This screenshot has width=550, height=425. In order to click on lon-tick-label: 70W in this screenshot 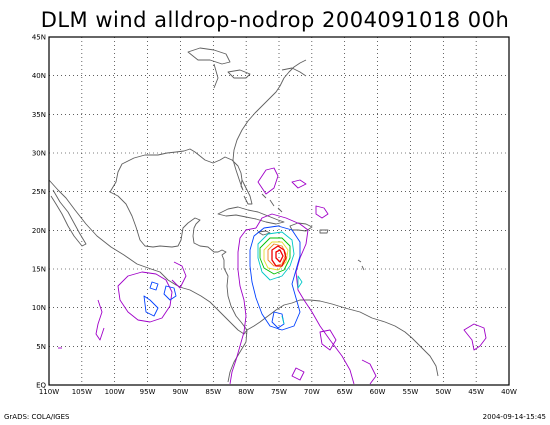, I will do `click(312, 392)`.